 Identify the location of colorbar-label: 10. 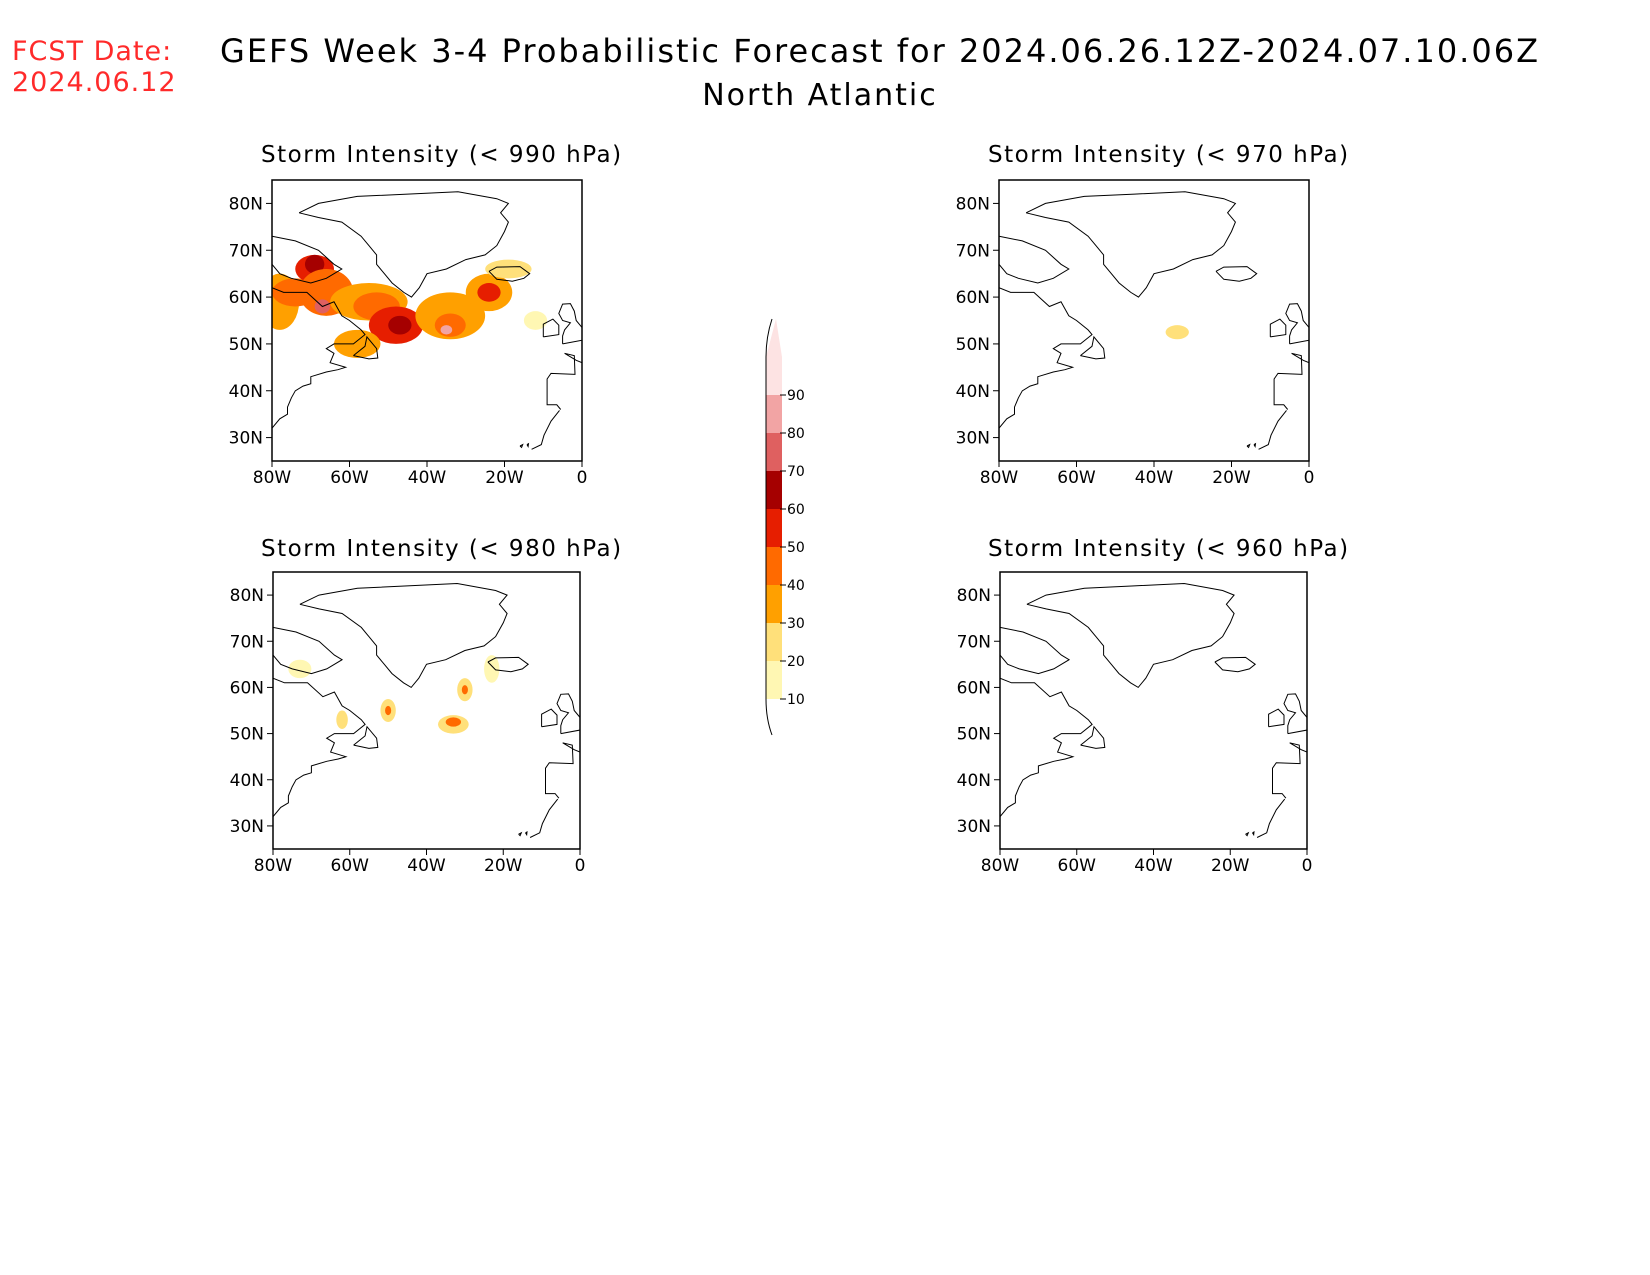
(796, 700).